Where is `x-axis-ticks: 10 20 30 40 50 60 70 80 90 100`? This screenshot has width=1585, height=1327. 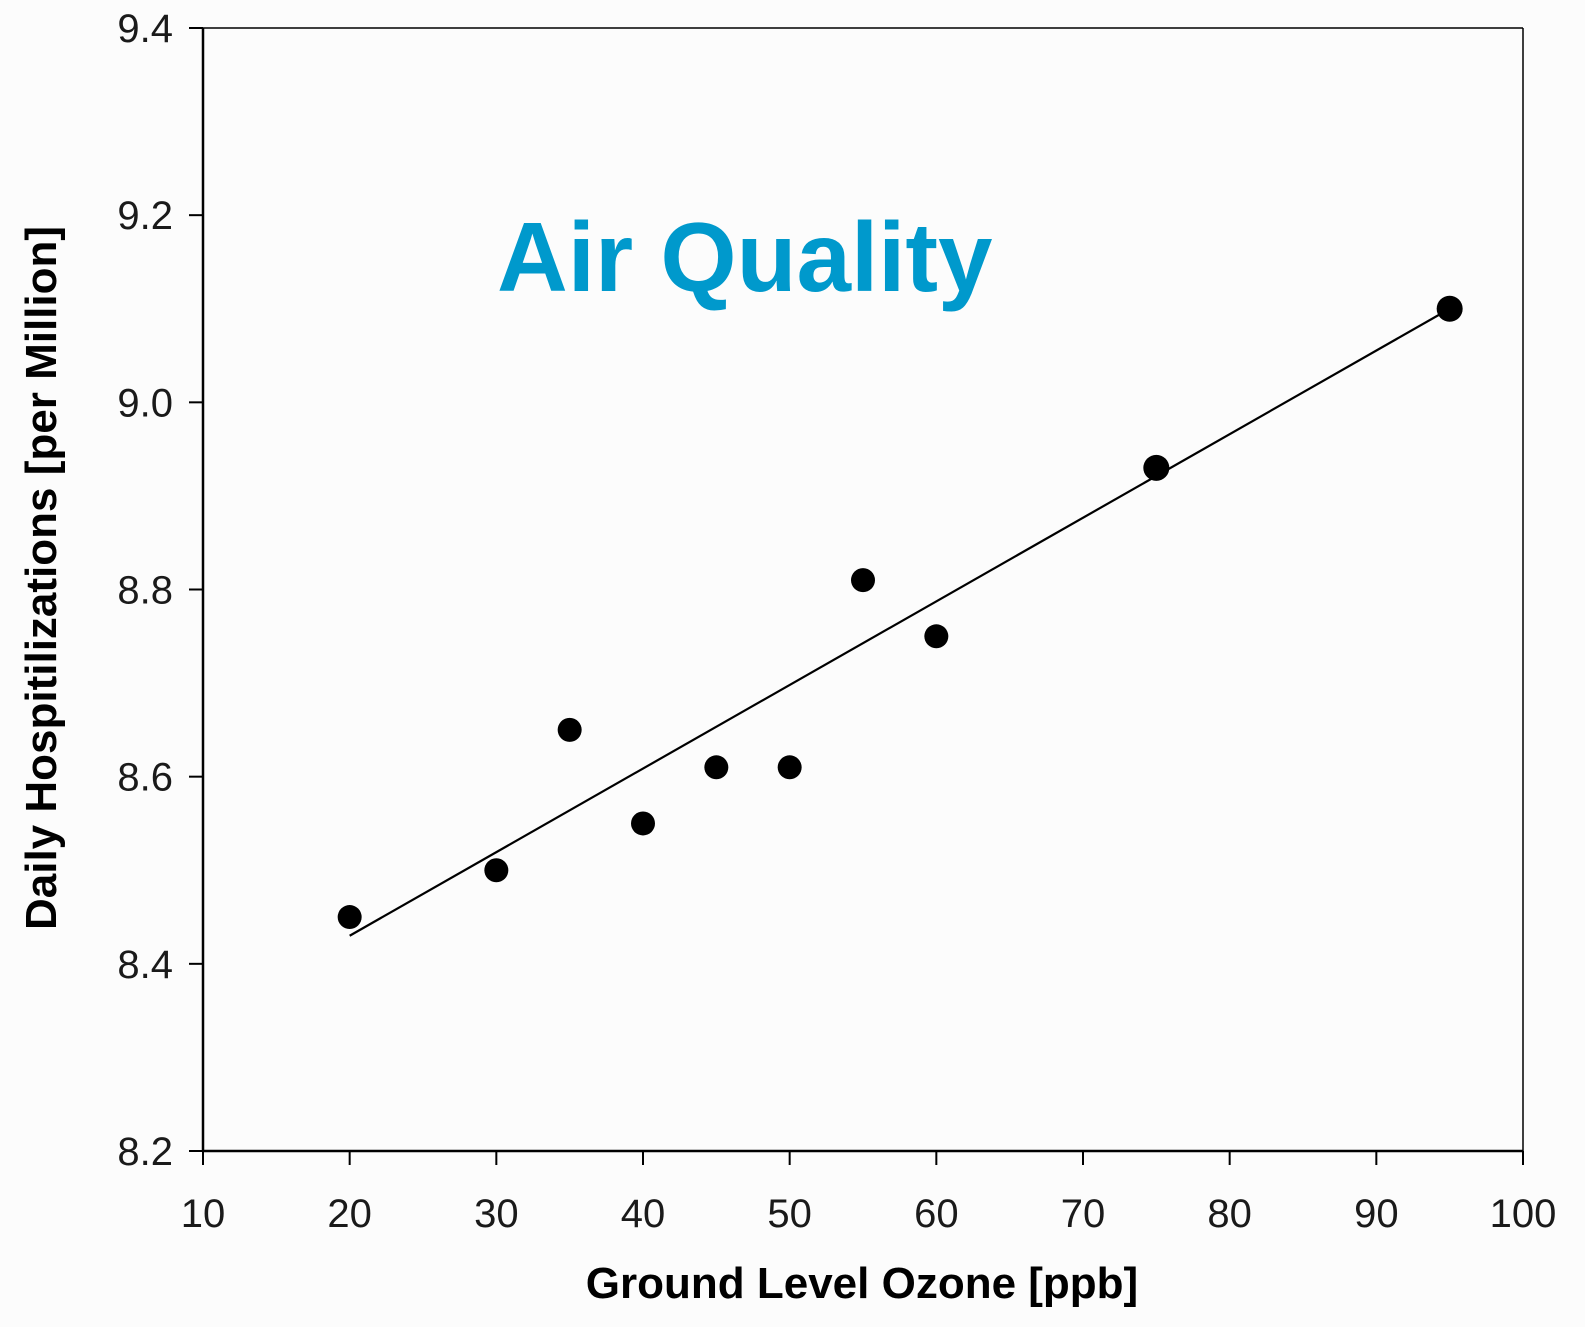 x-axis-ticks: 10 20 30 40 50 60 70 80 90 100 is located at coordinates (869, 1193).